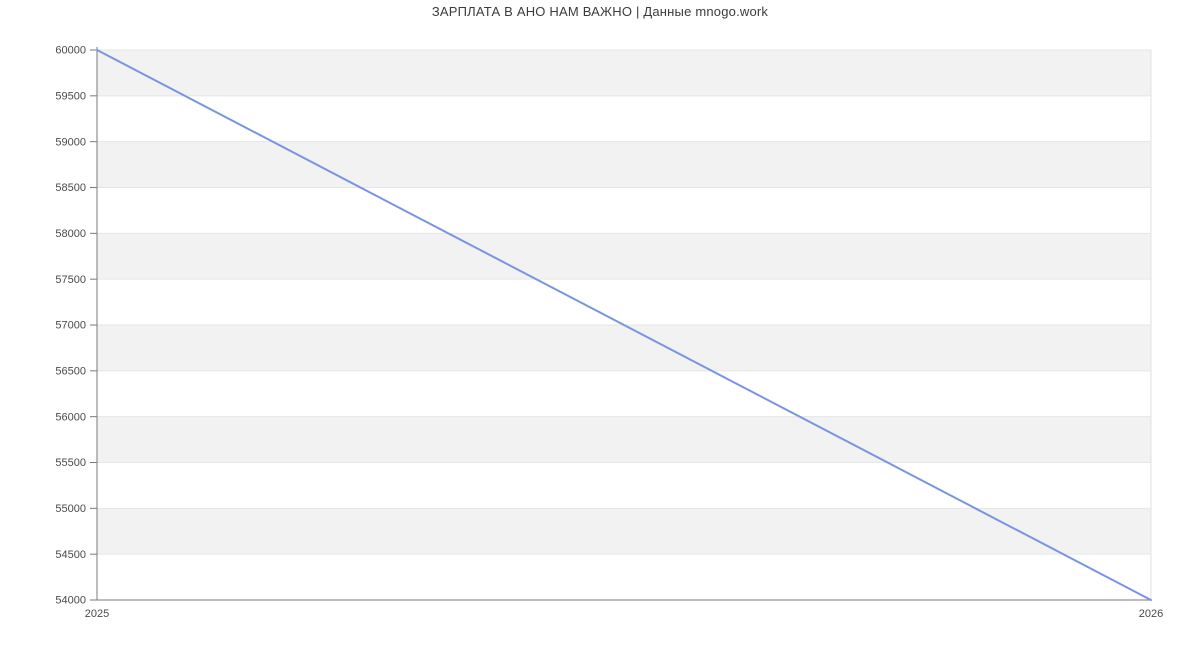 The height and width of the screenshot is (650, 1200). What do you see at coordinates (70, 463) in the screenshot?
I see `y-tick-label: 55500` at bounding box center [70, 463].